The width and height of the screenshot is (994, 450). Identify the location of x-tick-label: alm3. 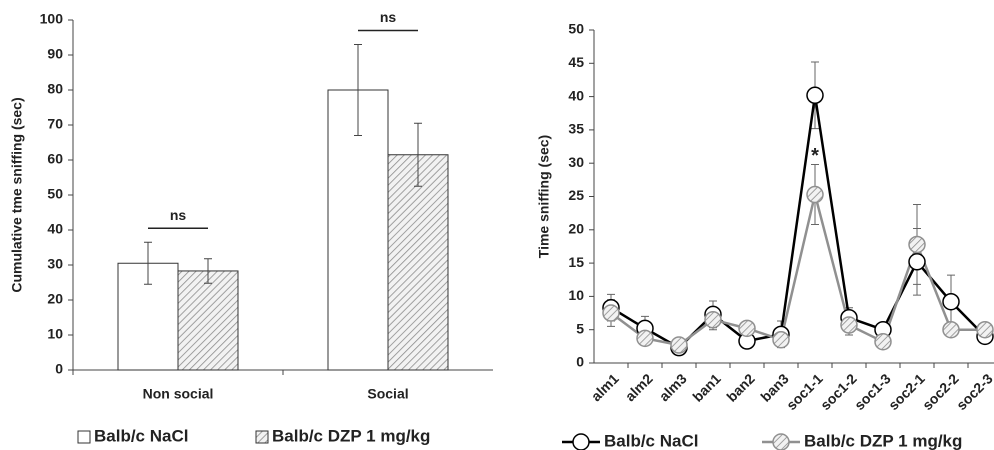
(673, 387).